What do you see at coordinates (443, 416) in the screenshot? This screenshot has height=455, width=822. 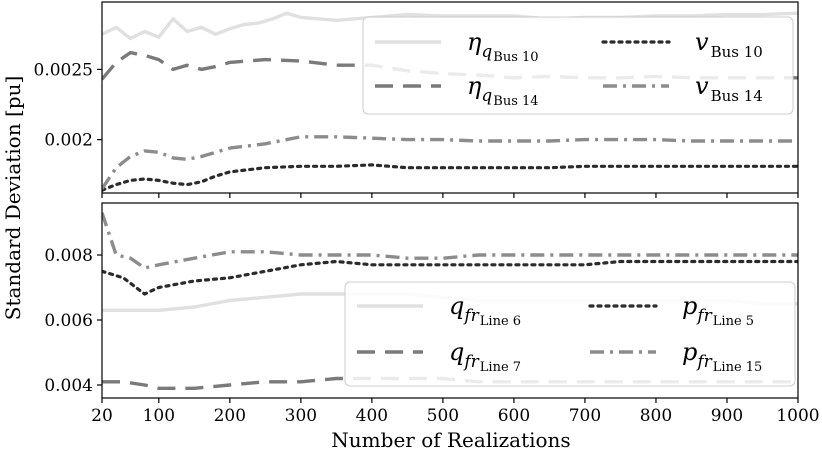 I see `x-tick-label: 500` at bounding box center [443, 416].